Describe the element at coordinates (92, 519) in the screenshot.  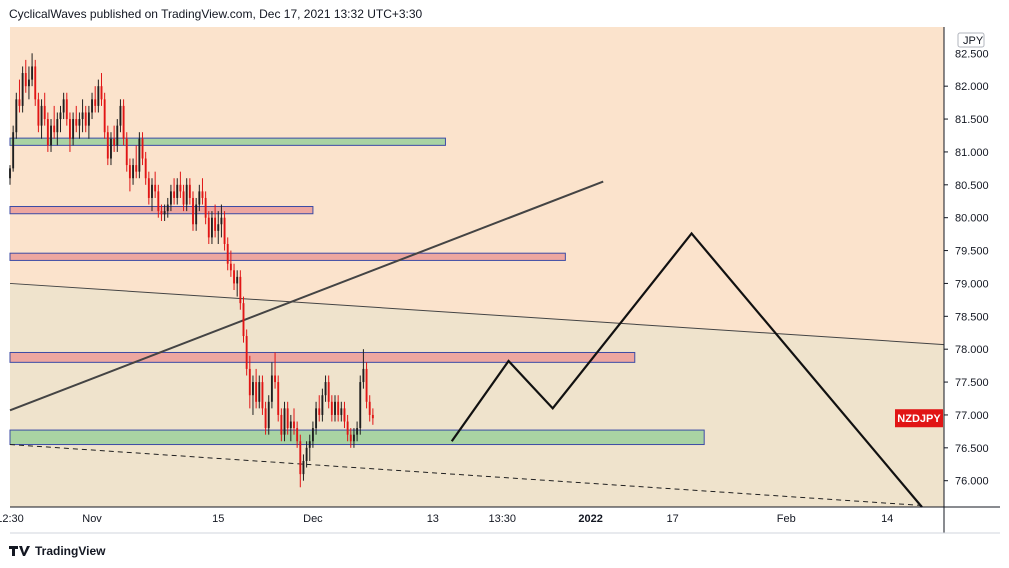
I see `x-tick-label: Nov` at that location.